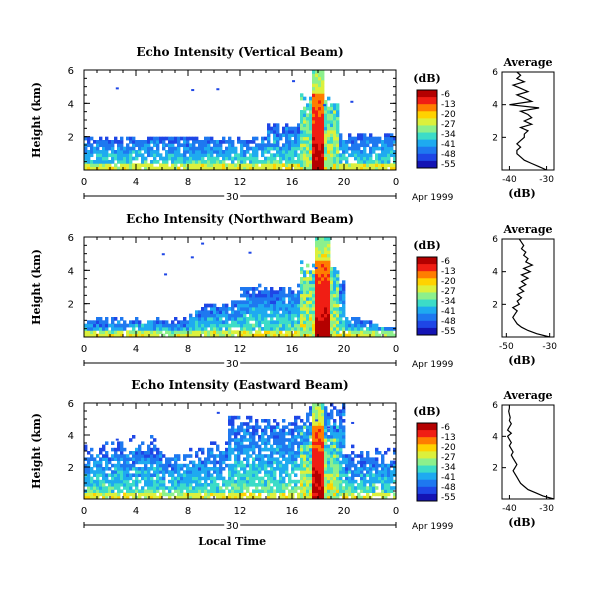 The image size is (613, 598). What do you see at coordinates (427, 129) in the screenshot?
I see `colorbar-swatch` at bounding box center [427, 129].